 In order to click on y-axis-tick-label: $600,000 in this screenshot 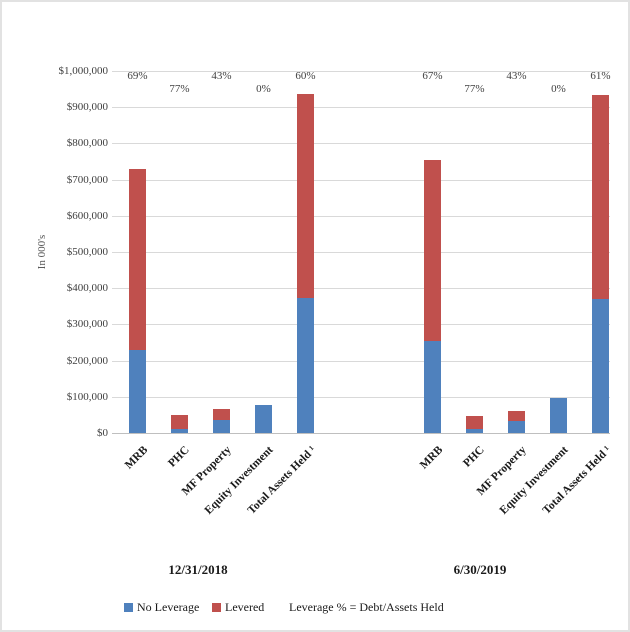, I will do `click(87, 215)`.